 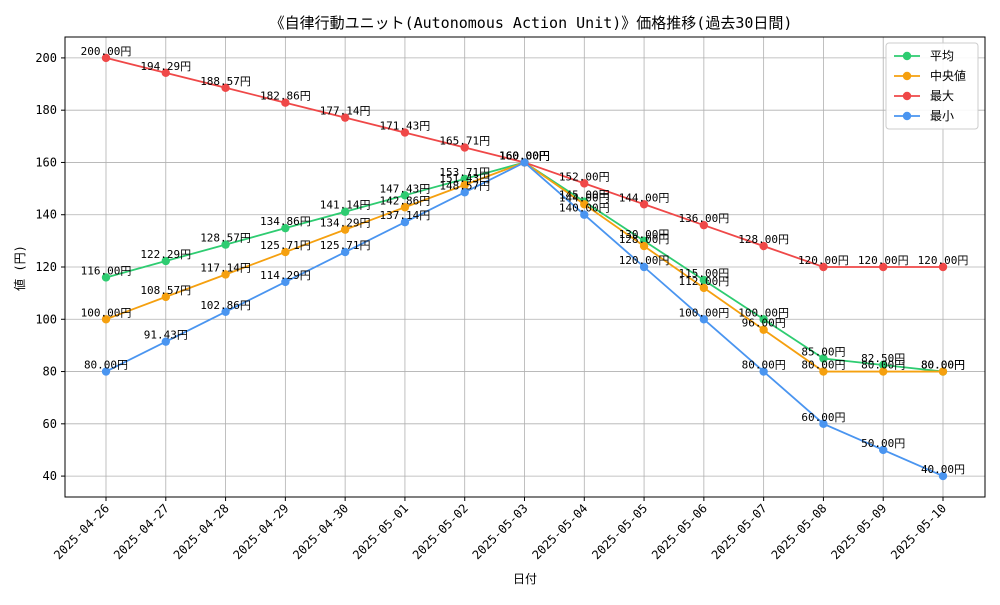 What do you see at coordinates (679, 531) in the screenshot?
I see `x-tick-label: 2025-05-06` at bounding box center [679, 531].